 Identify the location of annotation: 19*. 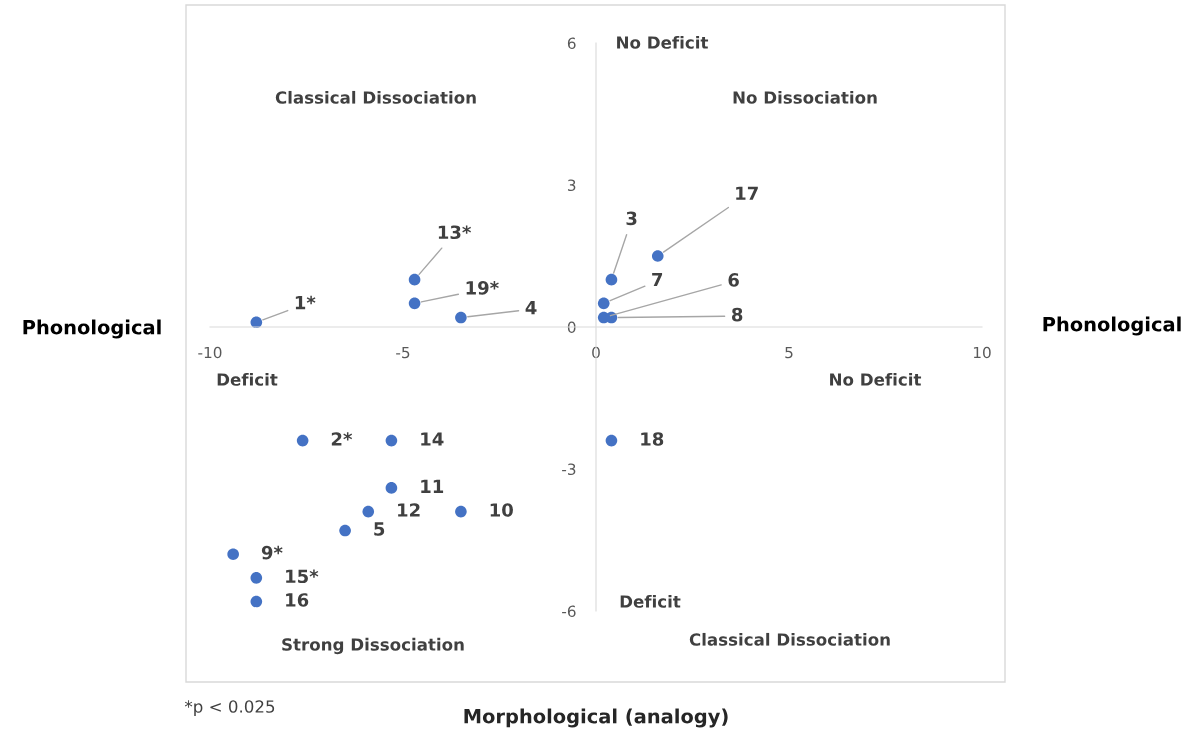
(482, 288).